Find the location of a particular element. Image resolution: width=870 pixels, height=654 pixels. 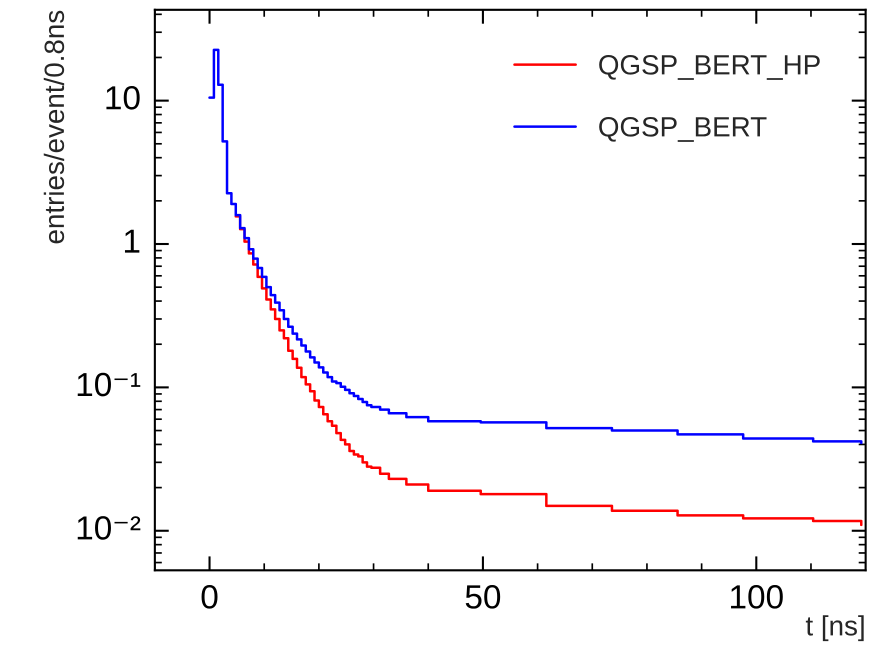

y-tick-label: 10⁻¹ is located at coordinates (109, 384).